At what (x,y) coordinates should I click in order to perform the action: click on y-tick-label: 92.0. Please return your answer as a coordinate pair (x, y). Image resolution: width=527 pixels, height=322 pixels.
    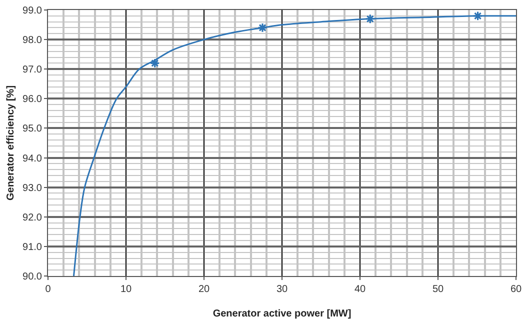
    Looking at the image, I should click on (32, 218).